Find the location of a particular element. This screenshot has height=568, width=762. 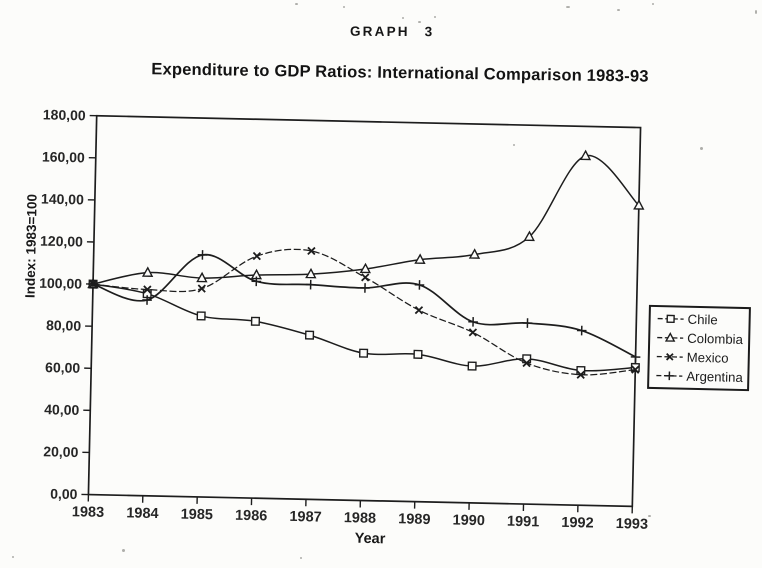

y-tick-label: 100,00 is located at coordinates (60, 283).